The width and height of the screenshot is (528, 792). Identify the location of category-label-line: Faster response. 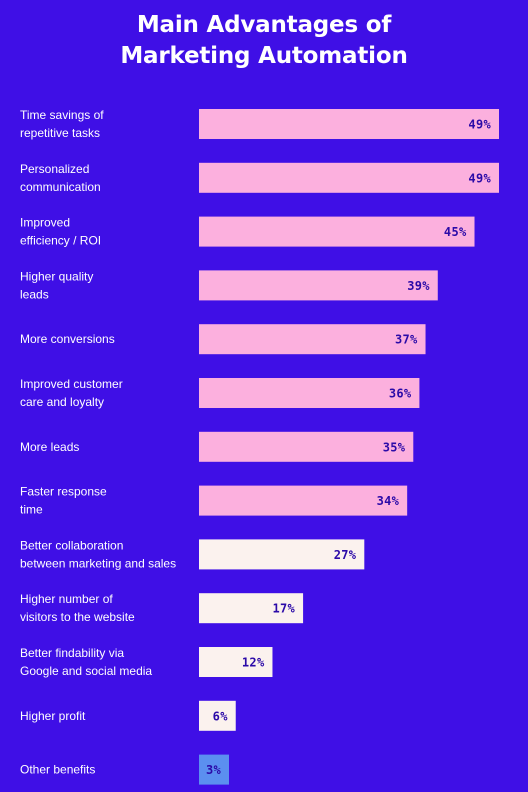
(63, 492).